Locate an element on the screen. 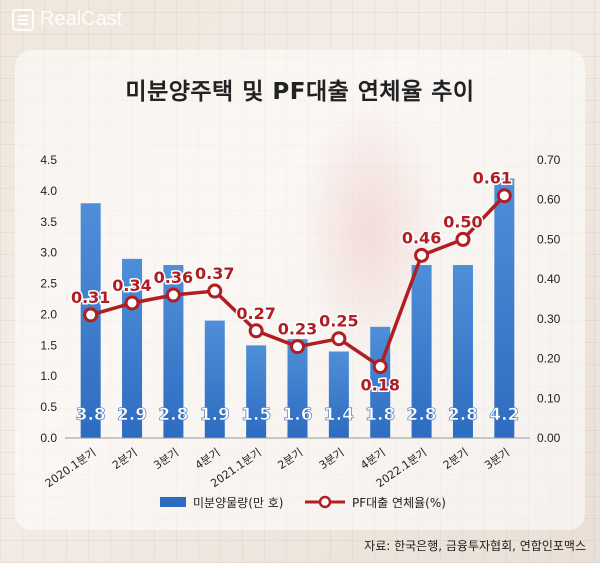 Image resolution: width=600 pixels, height=563 pixels. y-right-tick-label: 0.40 is located at coordinates (549, 279).